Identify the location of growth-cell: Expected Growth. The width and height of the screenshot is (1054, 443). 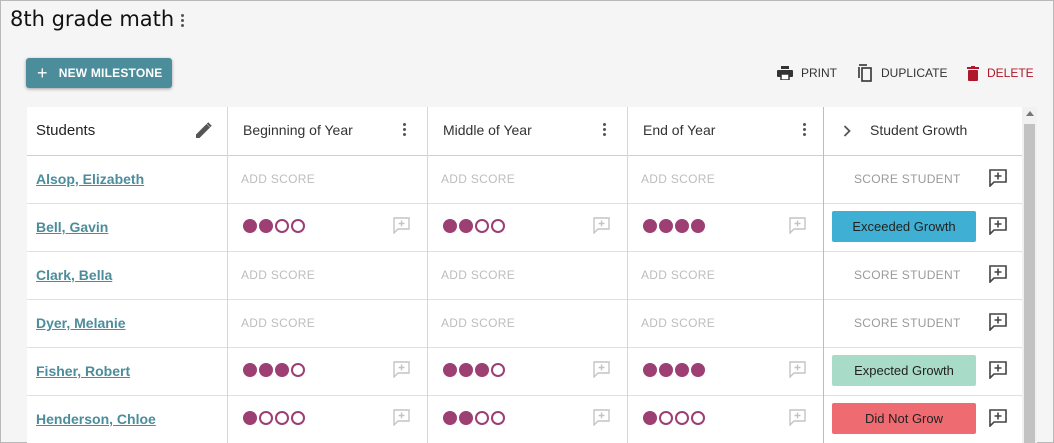
(923, 371).